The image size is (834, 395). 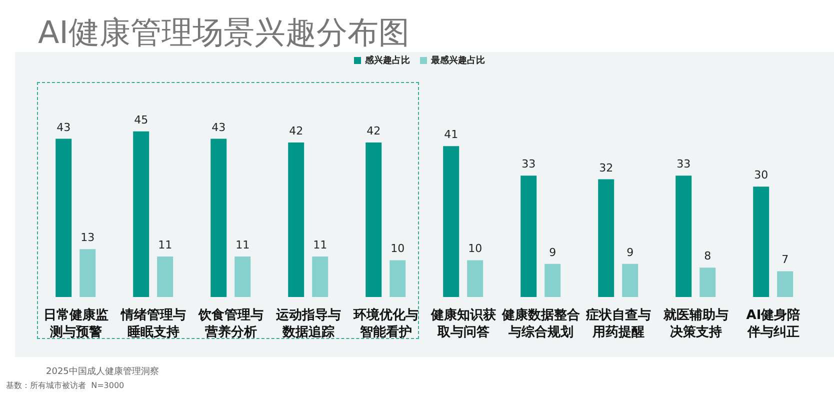 What do you see at coordinates (708, 256) in the screenshot?
I see `data-label: 8` at bounding box center [708, 256].